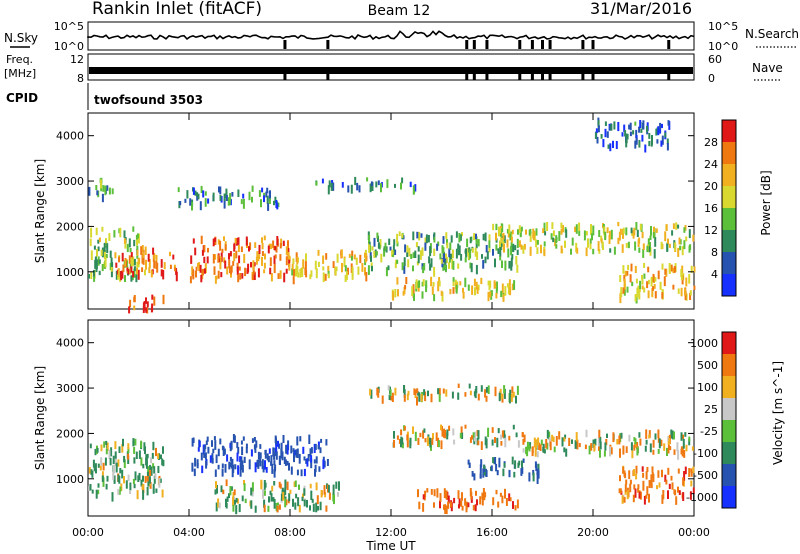 This screenshot has width=800, height=554. What do you see at coordinates (88, 532) in the screenshot?
I see `xtick-label-0: 00:00` at bounding box center [88, 532].